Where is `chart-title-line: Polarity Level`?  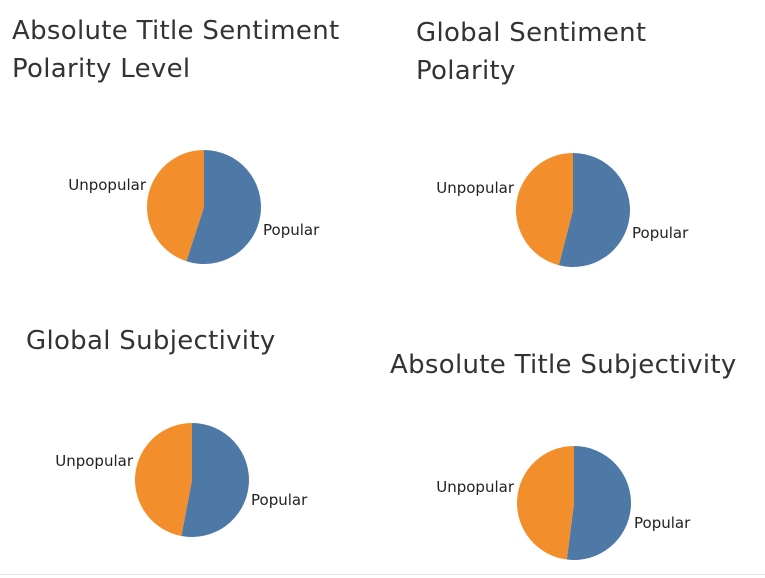 chart-title-line: Polarity Level is located at coordinates (101, 69).